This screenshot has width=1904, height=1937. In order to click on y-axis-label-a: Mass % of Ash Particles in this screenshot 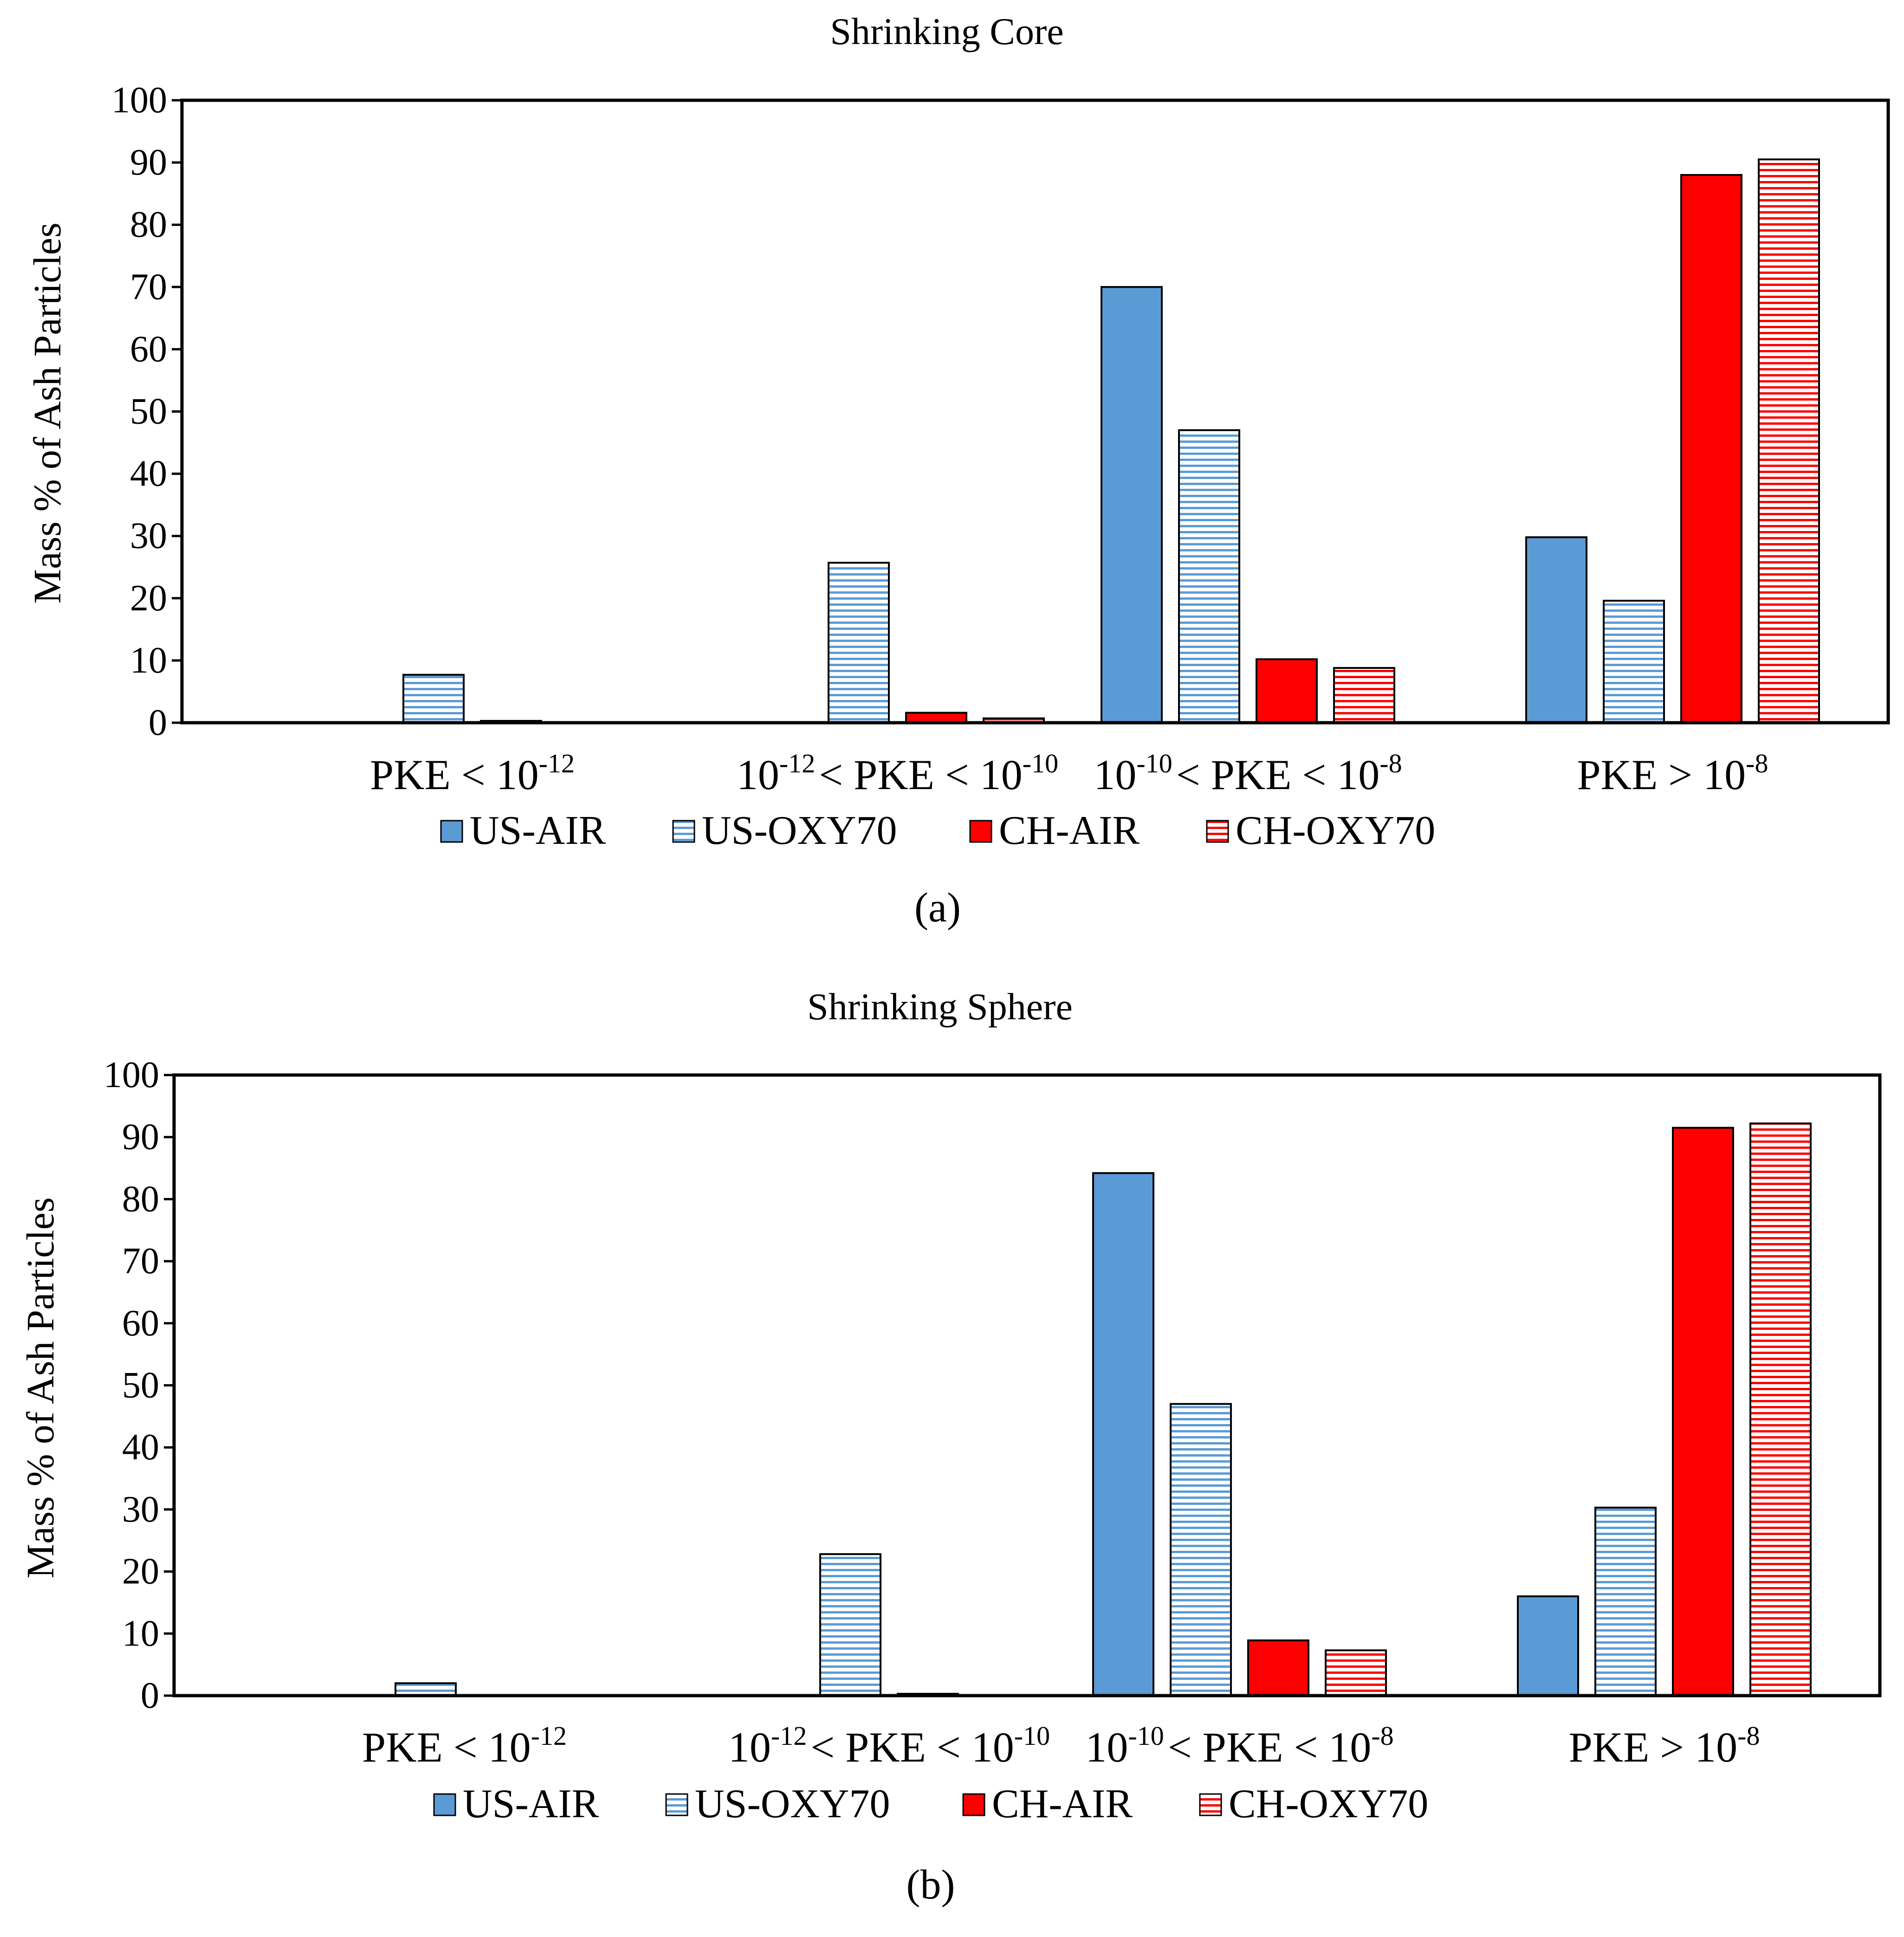, I will do `click(47, 412)`.